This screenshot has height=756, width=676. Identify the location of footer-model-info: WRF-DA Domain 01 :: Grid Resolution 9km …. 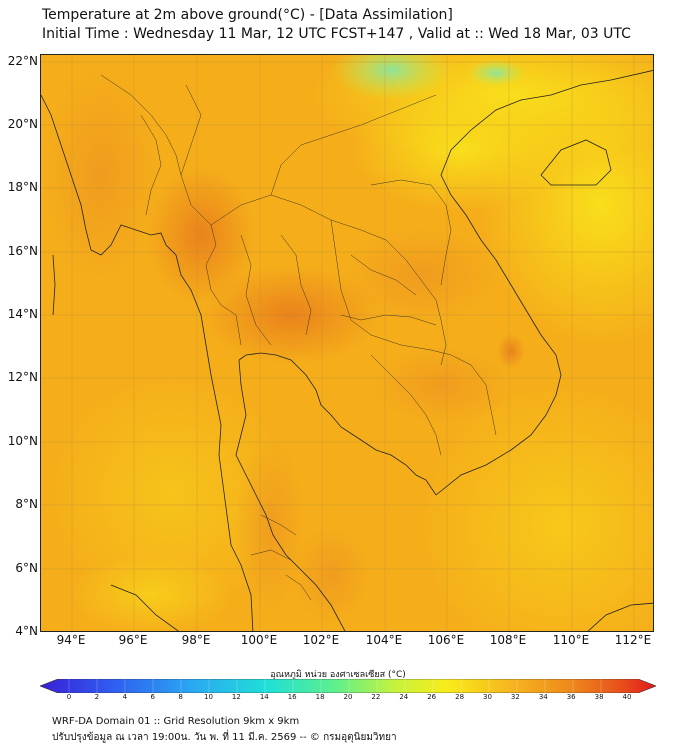
(176, 721).